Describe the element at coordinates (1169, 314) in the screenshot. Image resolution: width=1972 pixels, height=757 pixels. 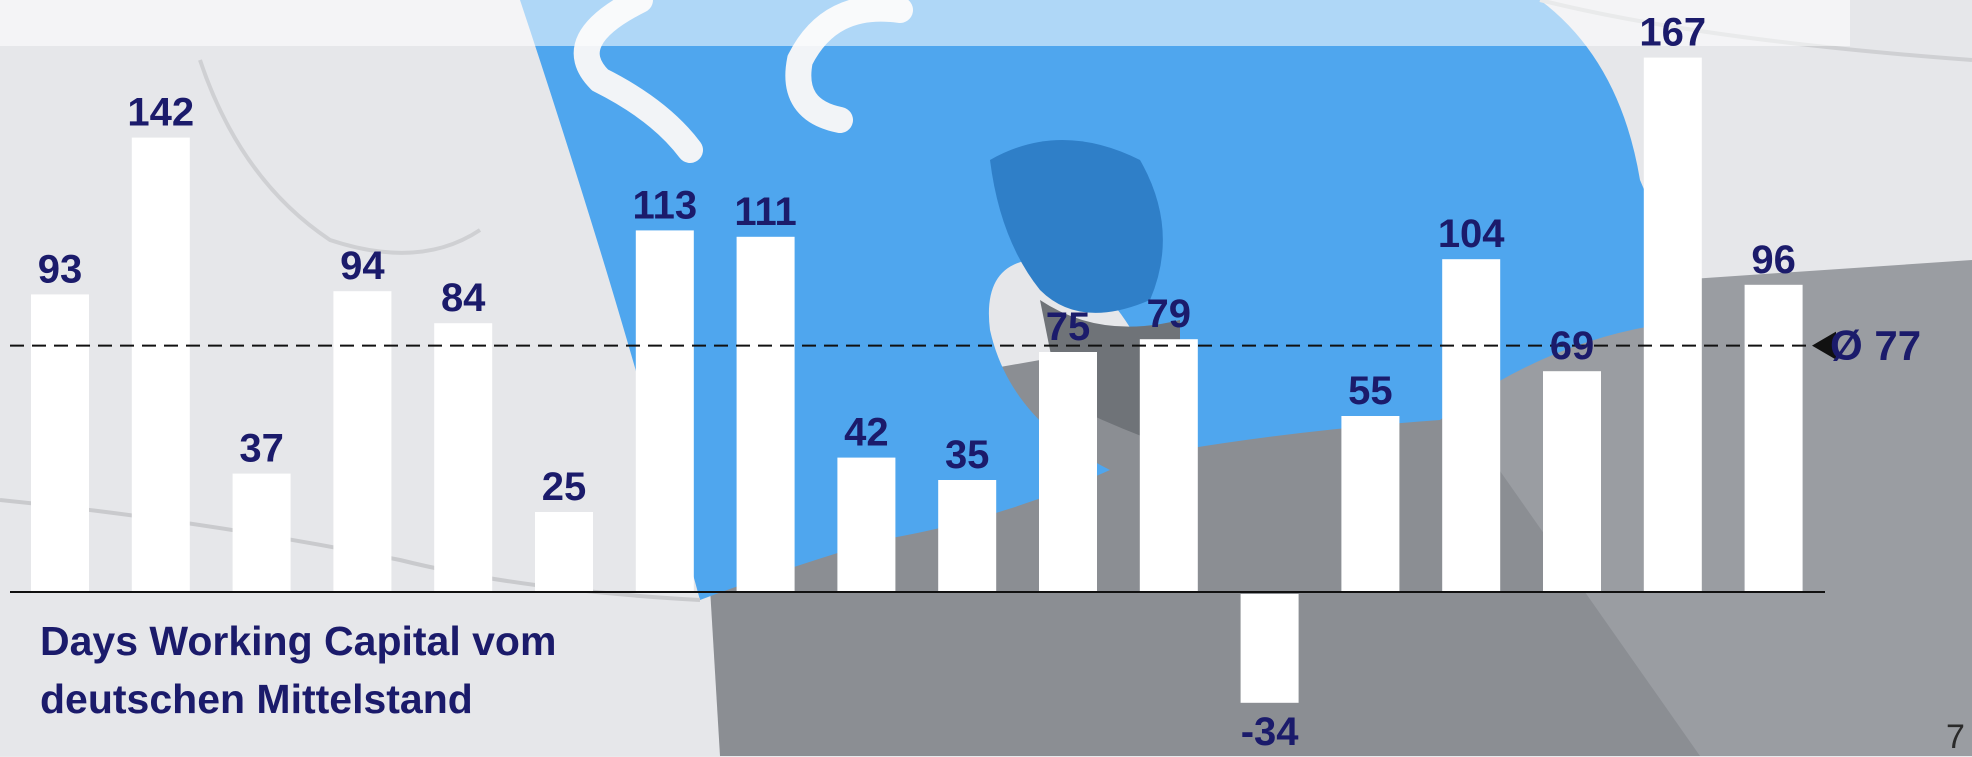
I see `data-label-12: 79` at that location.